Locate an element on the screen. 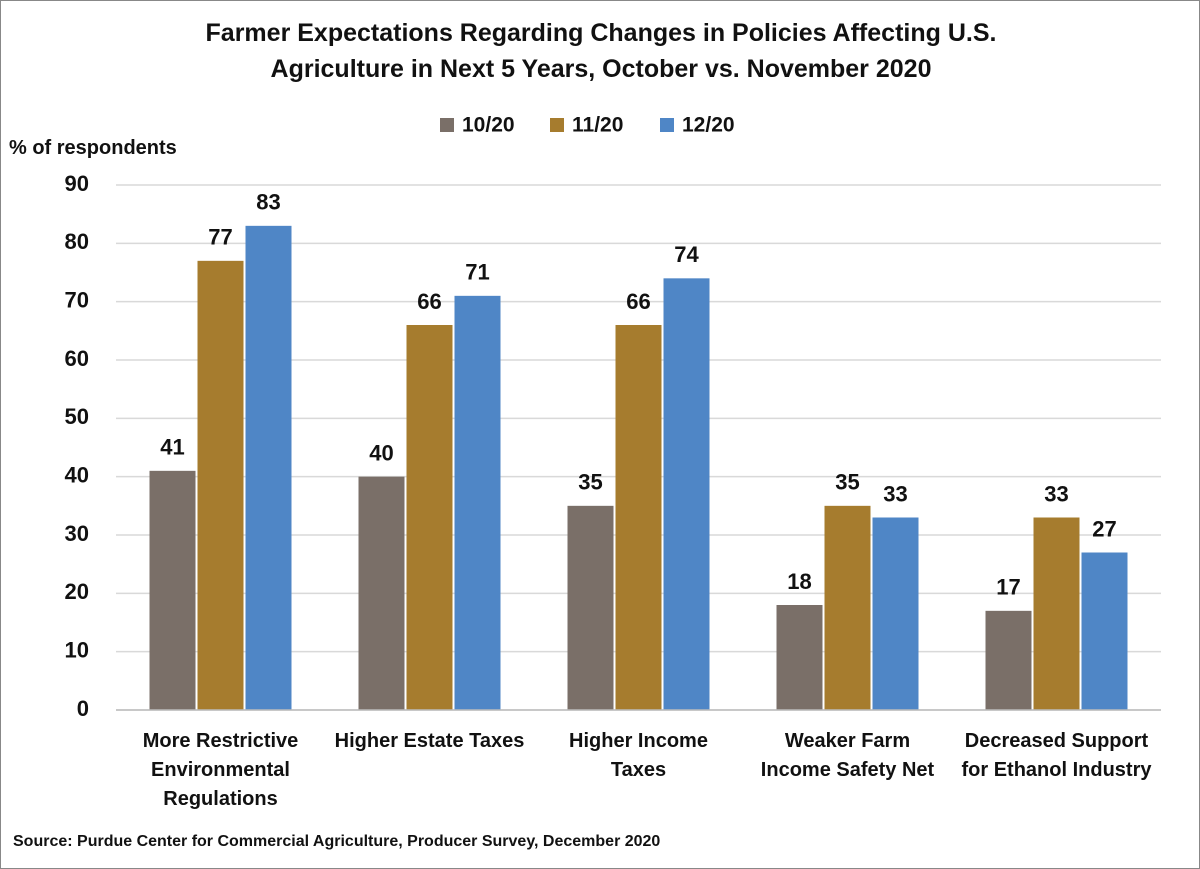 Image resolution: width=1200 pixels, height=869 pixels. data-label: 74 is located at coordinates (686, 254).